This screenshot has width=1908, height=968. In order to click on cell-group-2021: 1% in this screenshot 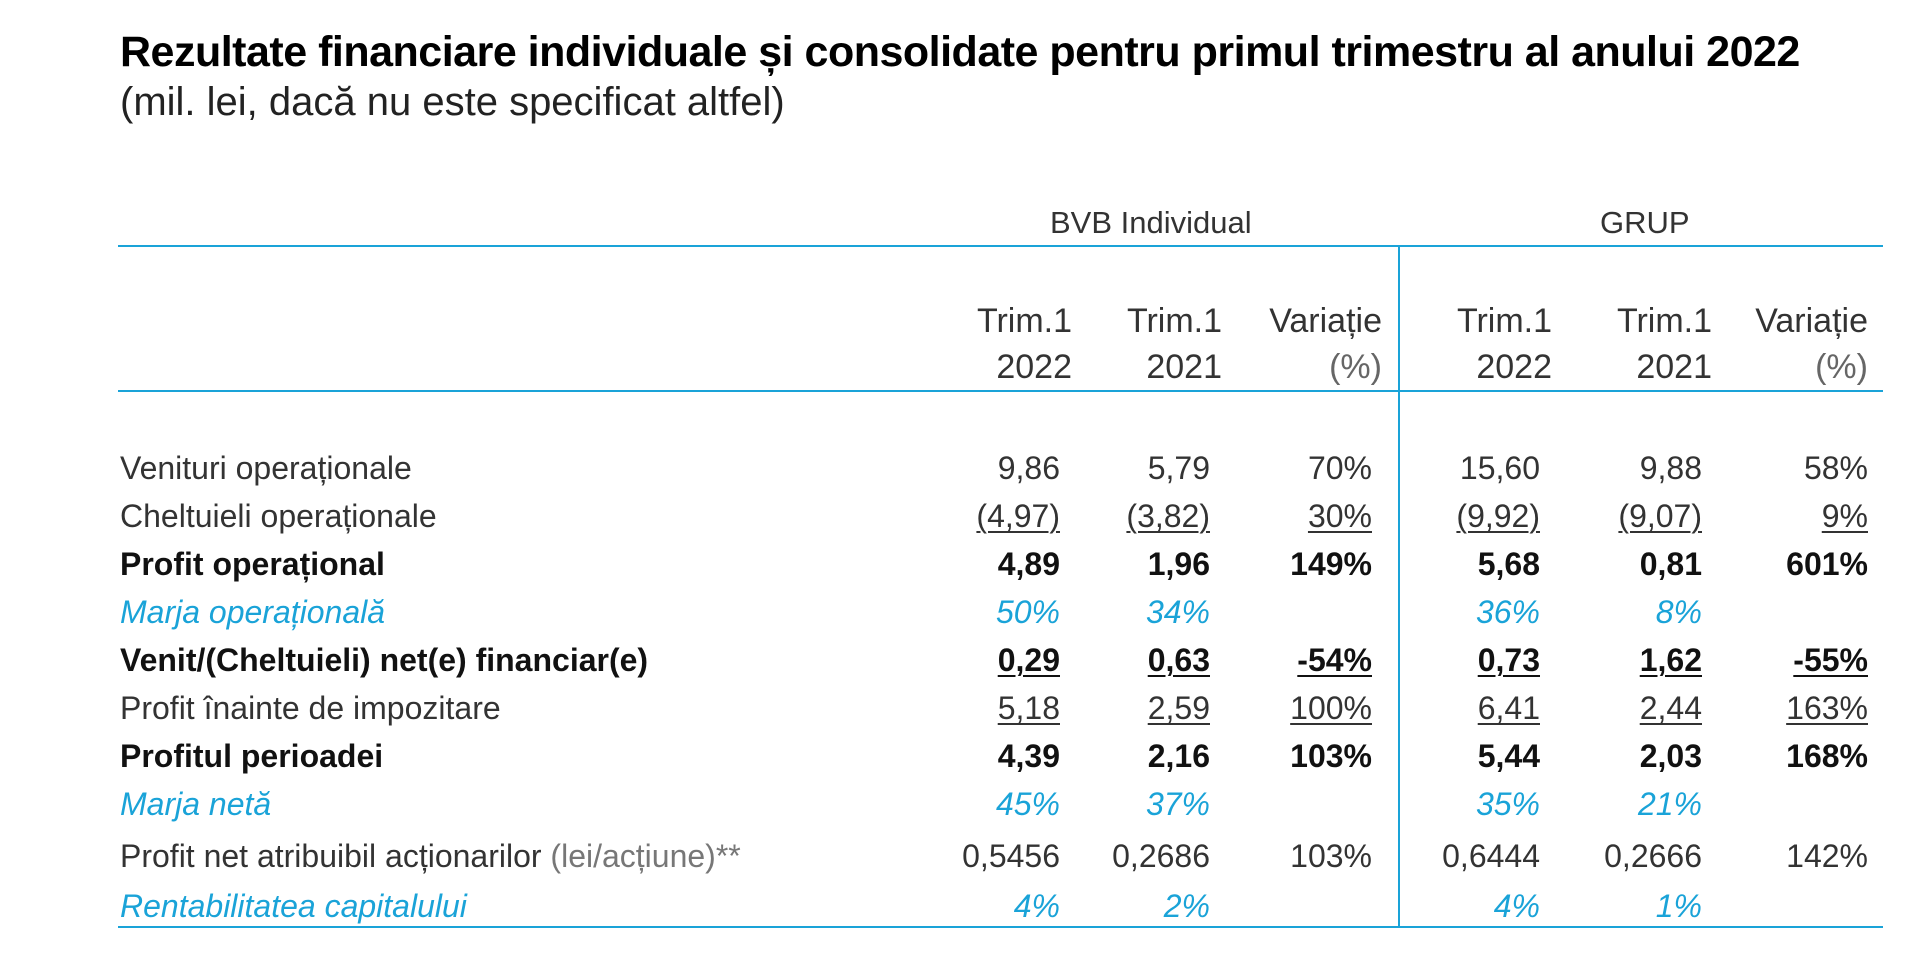, I will do `click(1678, 906)`.